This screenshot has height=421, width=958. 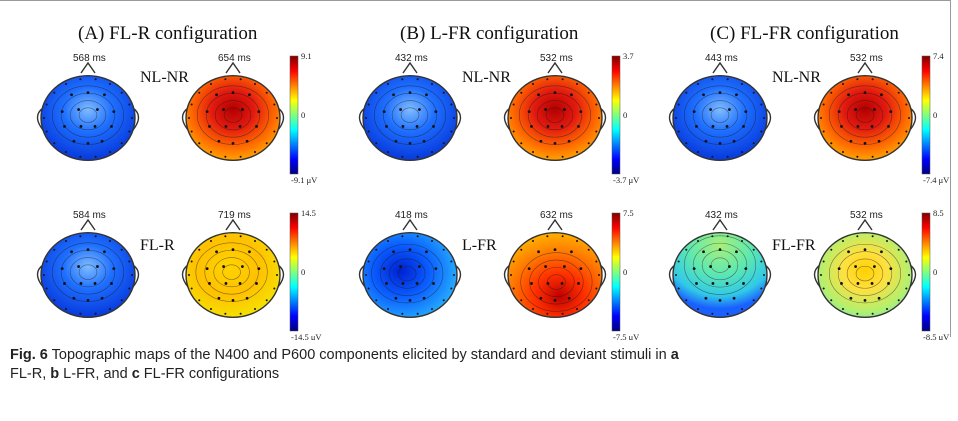 I want to click on colorbar-max: 7.5, so click(x=628, y=213).